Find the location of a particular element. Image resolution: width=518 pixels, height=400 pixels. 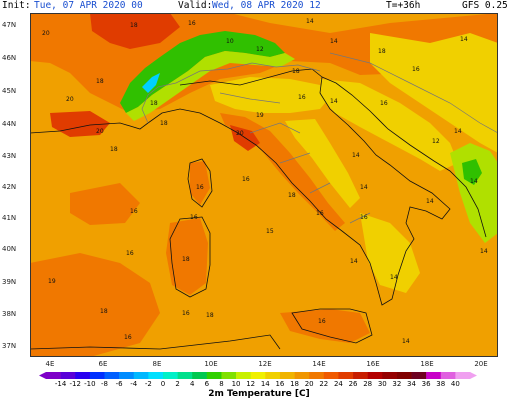

colorbar-min-arrow is located at coordinates (42, 375).